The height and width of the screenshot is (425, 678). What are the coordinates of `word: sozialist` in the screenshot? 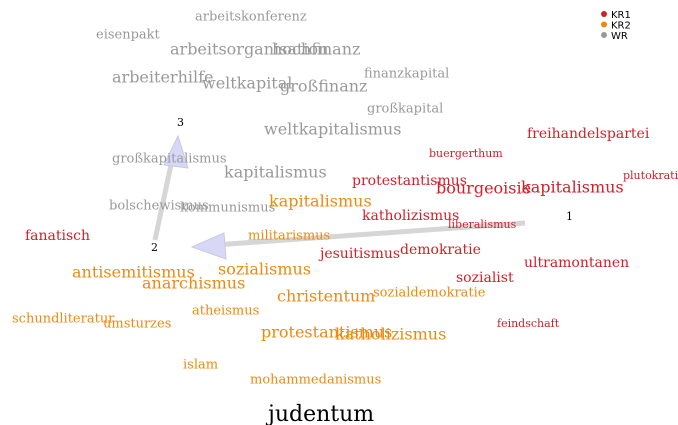 It's located at (485, 278).